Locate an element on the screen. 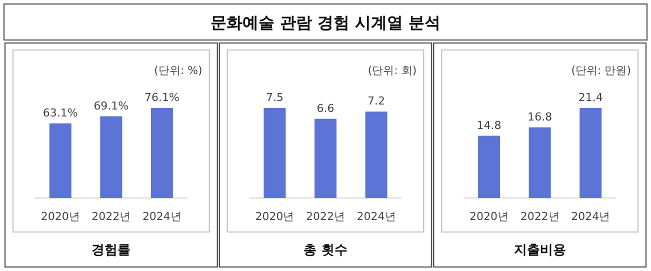 The height and width of the screenshot is (271, 651). x-axis-title: 지출비용 is located at coordinates (540, 250).